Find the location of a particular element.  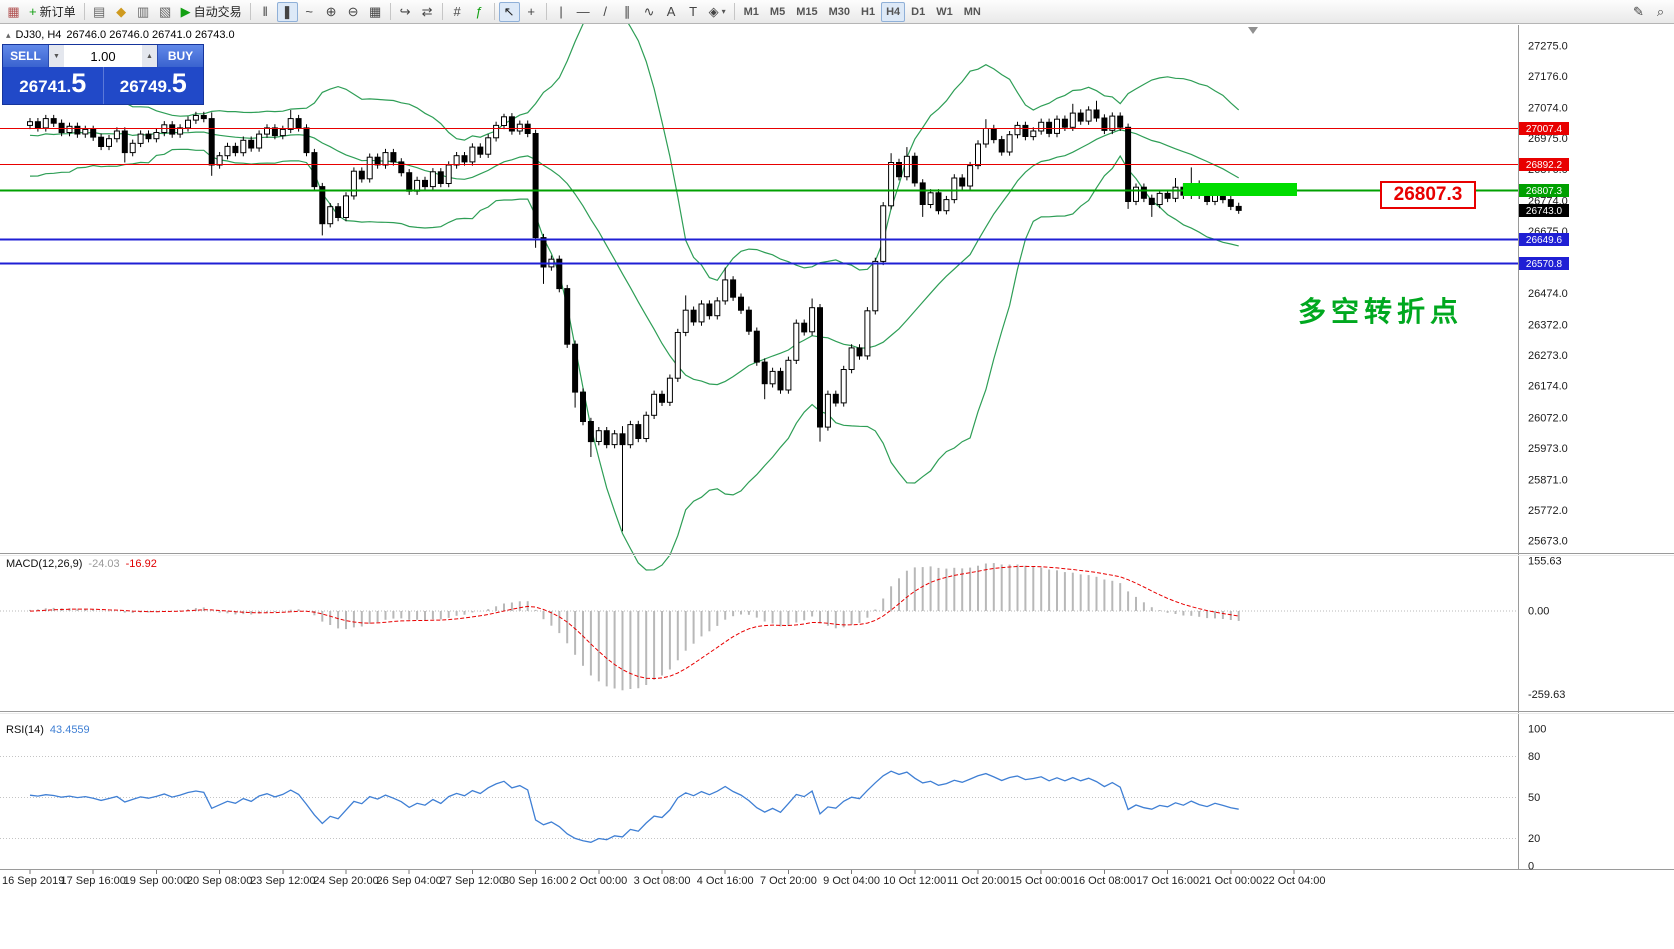

sell-price: 26741. 5 is located at coordinates (53, 85).